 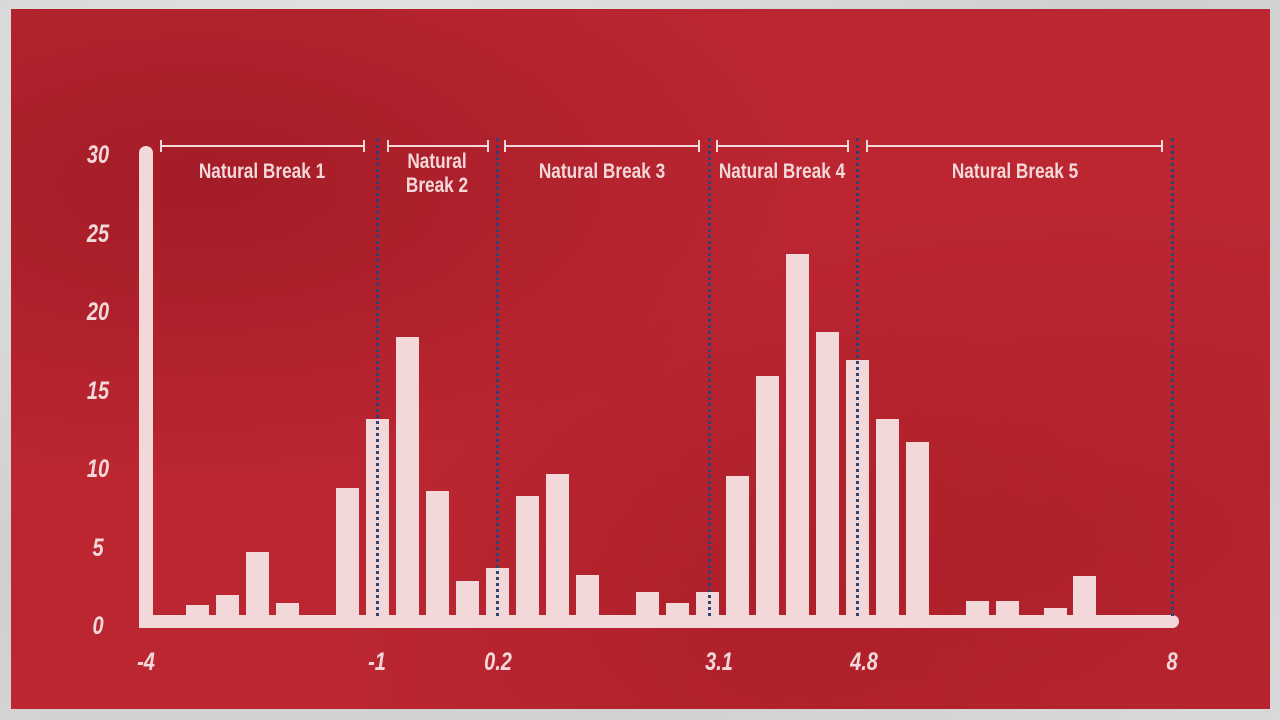 I want to click on break-2-label: Natural Break 2, so click(x=437, y=174).